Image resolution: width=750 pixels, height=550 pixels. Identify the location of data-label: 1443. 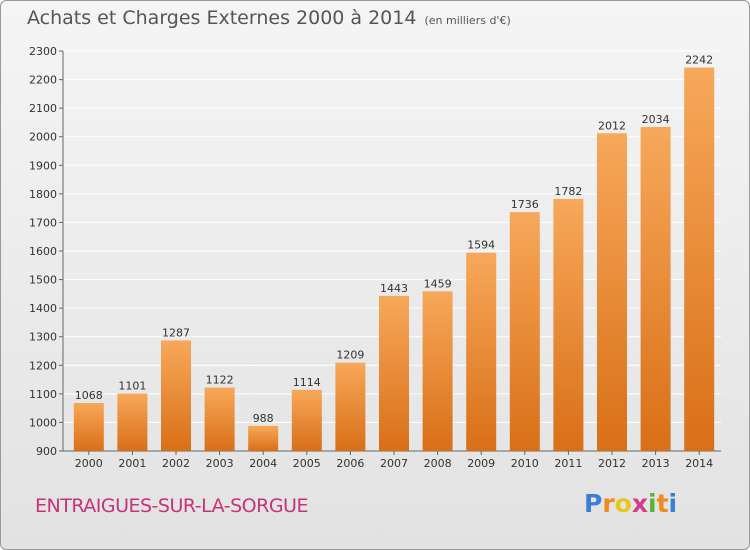
(394, 288).